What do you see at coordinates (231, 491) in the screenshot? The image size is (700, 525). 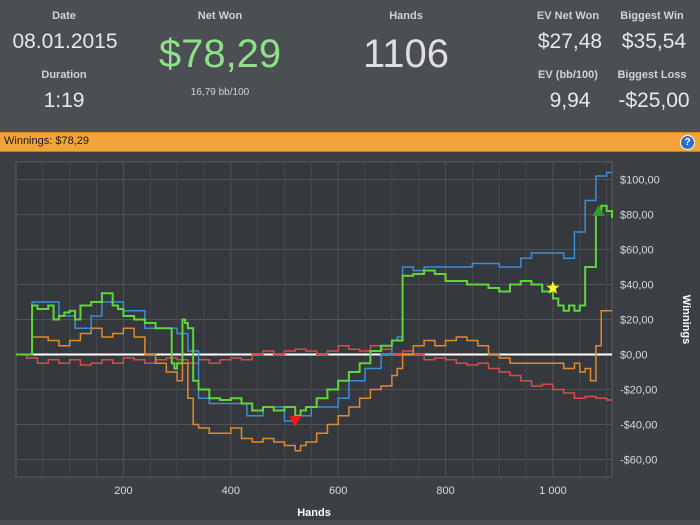 I see `x-tick-label: 400` at bounding box center [231, 491].